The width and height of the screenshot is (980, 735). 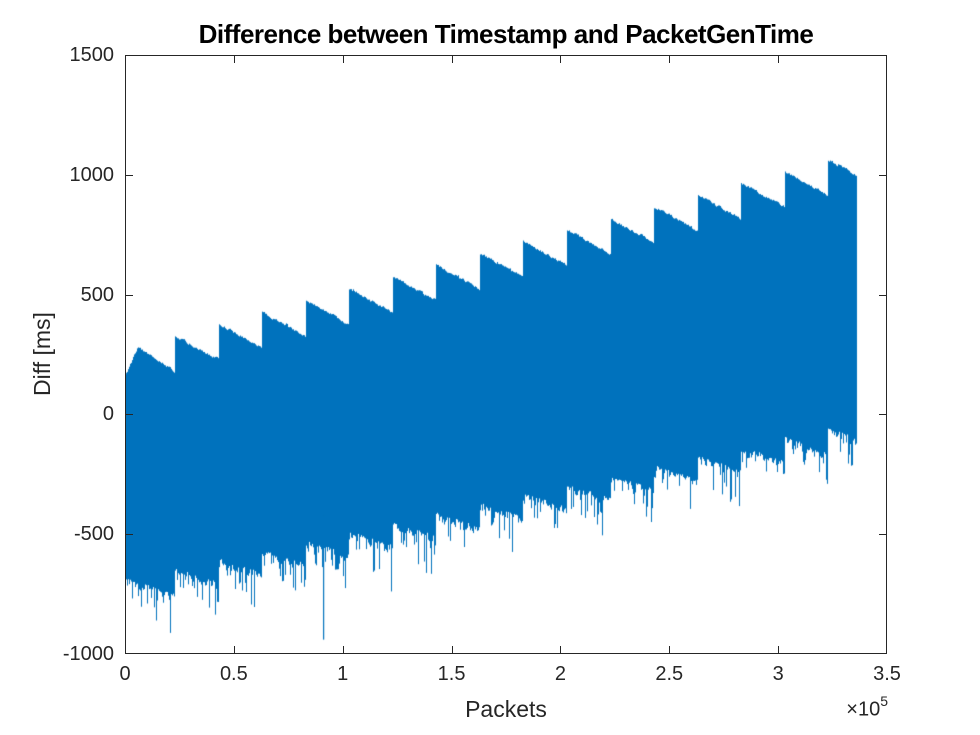 What do you see at coordinates (560, 674) in the screenshot?
I see `x-tick-label: 2` at bounding box center [560, 674].